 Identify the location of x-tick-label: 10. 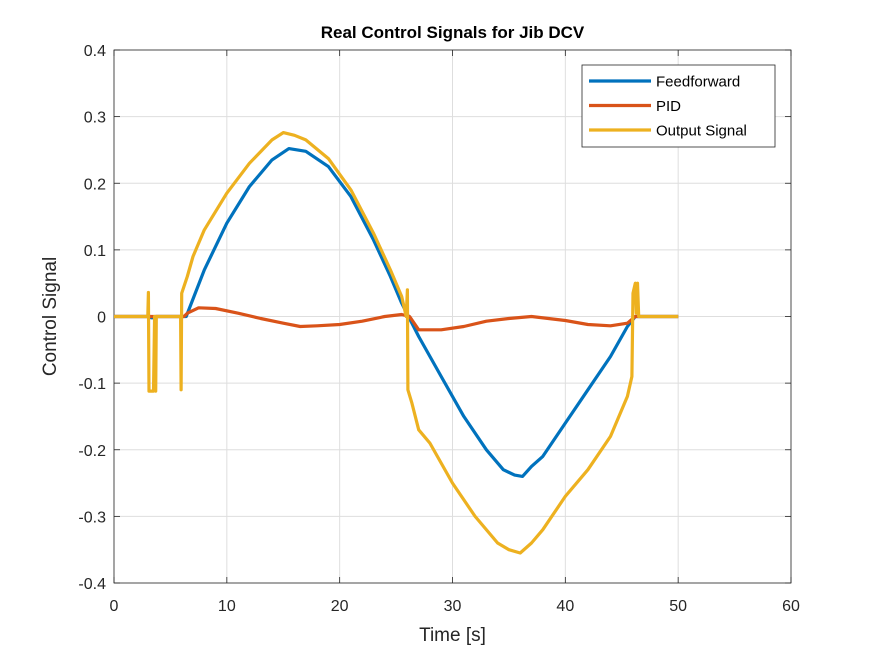
(227, 606).